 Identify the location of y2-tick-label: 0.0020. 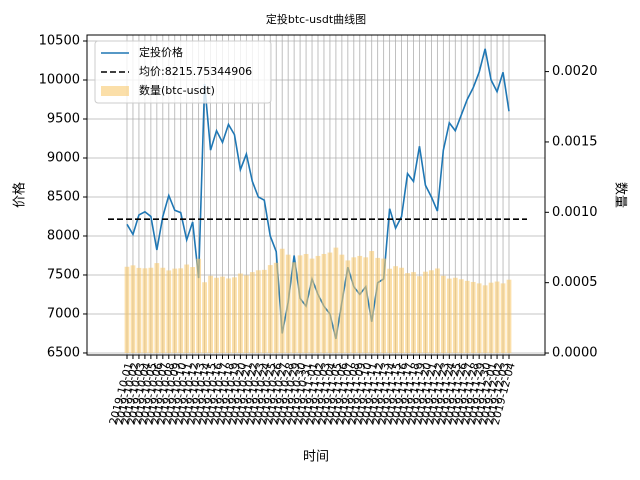
(575, 71).